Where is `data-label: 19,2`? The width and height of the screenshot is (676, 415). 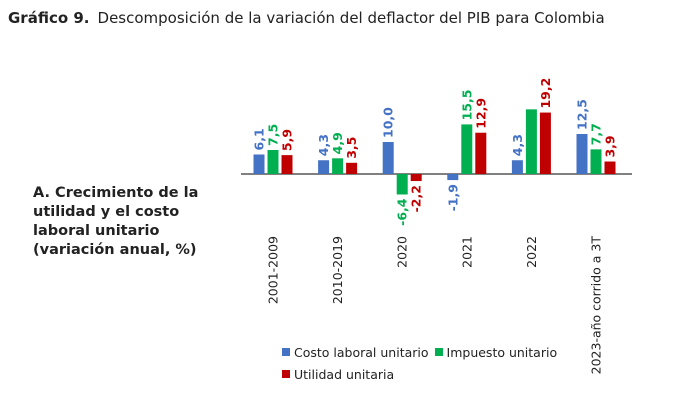 data-label: 19,2 is located at coordinates (545, 93).